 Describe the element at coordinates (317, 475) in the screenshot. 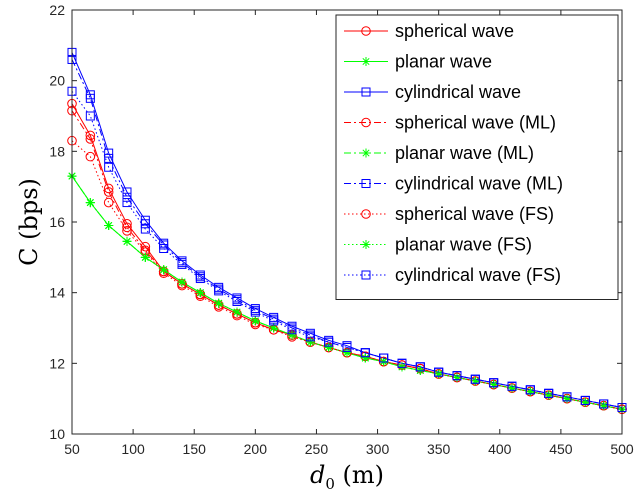

I see `x-axis-label-main: d` at that location.